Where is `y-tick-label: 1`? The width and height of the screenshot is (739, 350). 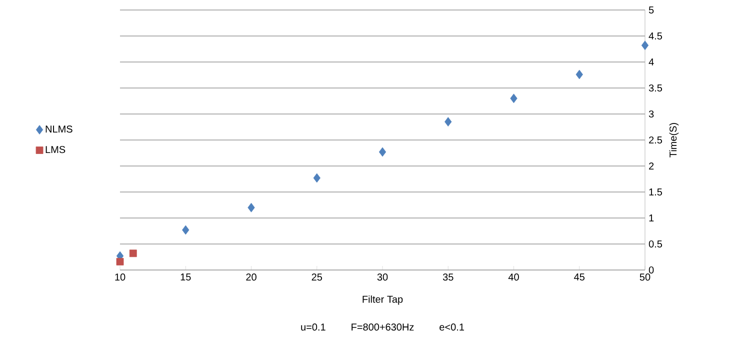
y-tick-label: 1 is located at coordinates (651, 218).